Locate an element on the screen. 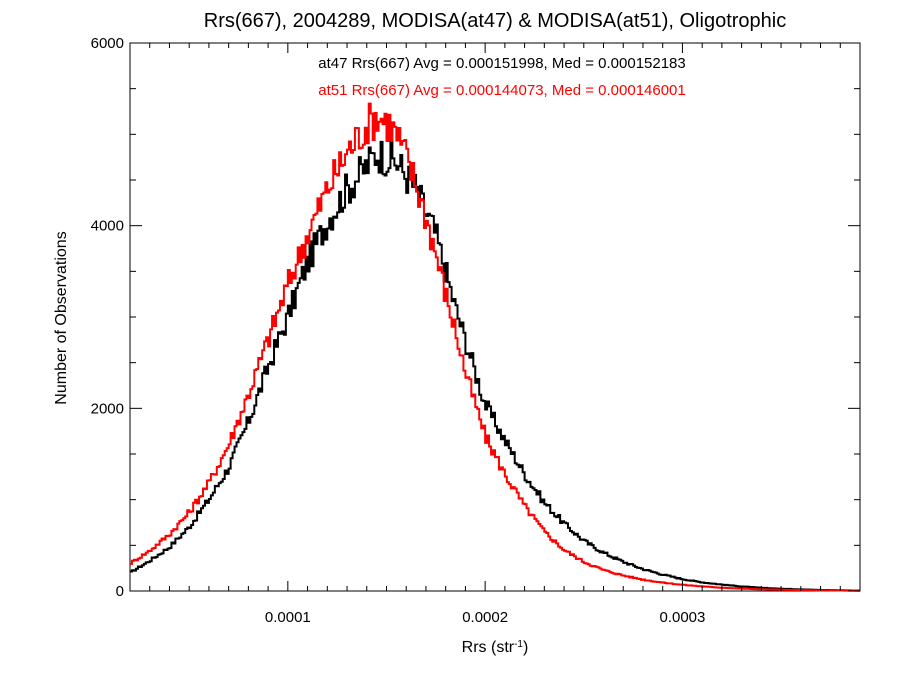 Image resolution: width=900 pixels, height=675 pixels. y-tick-label: 0 is located at coordinates (120, 591).